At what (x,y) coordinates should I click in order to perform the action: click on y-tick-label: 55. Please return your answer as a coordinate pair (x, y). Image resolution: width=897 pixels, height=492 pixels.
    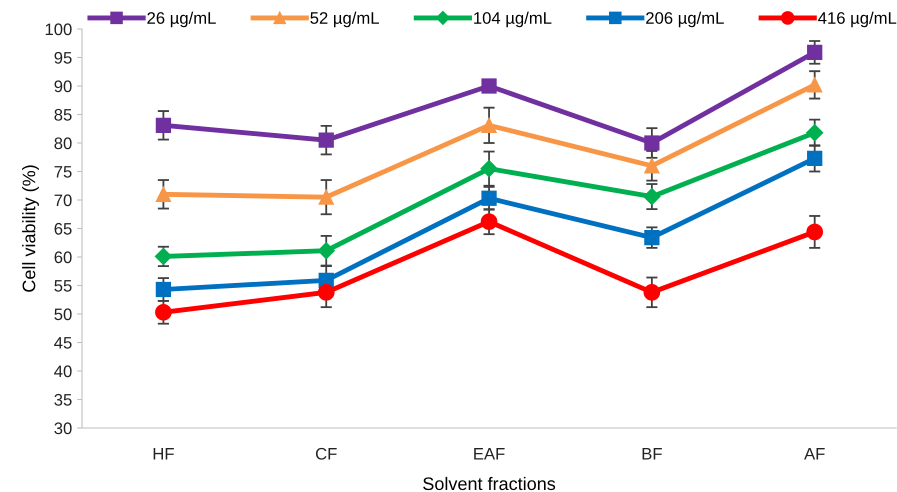
    Looking at the image, I should click on (63, 286).